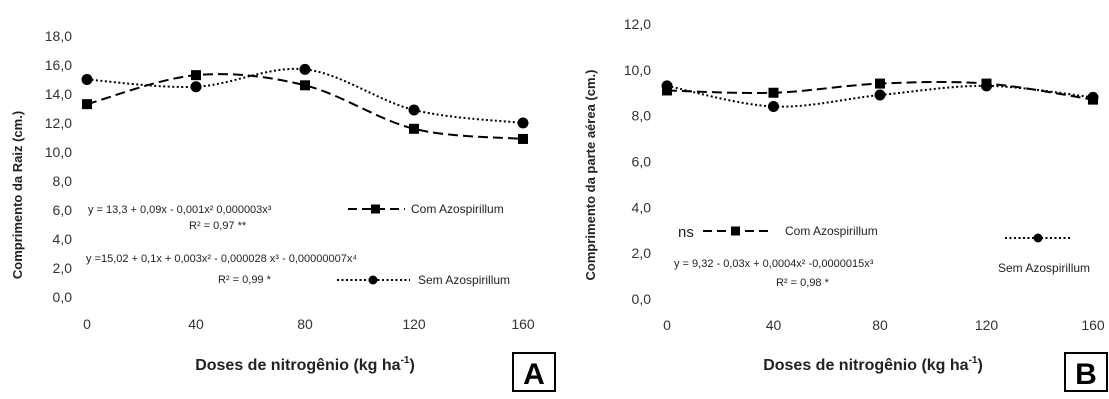 This screenshot has width=1109, height=399. I want to click on panel-a-x-tick-label: 40, so click(196, 324).